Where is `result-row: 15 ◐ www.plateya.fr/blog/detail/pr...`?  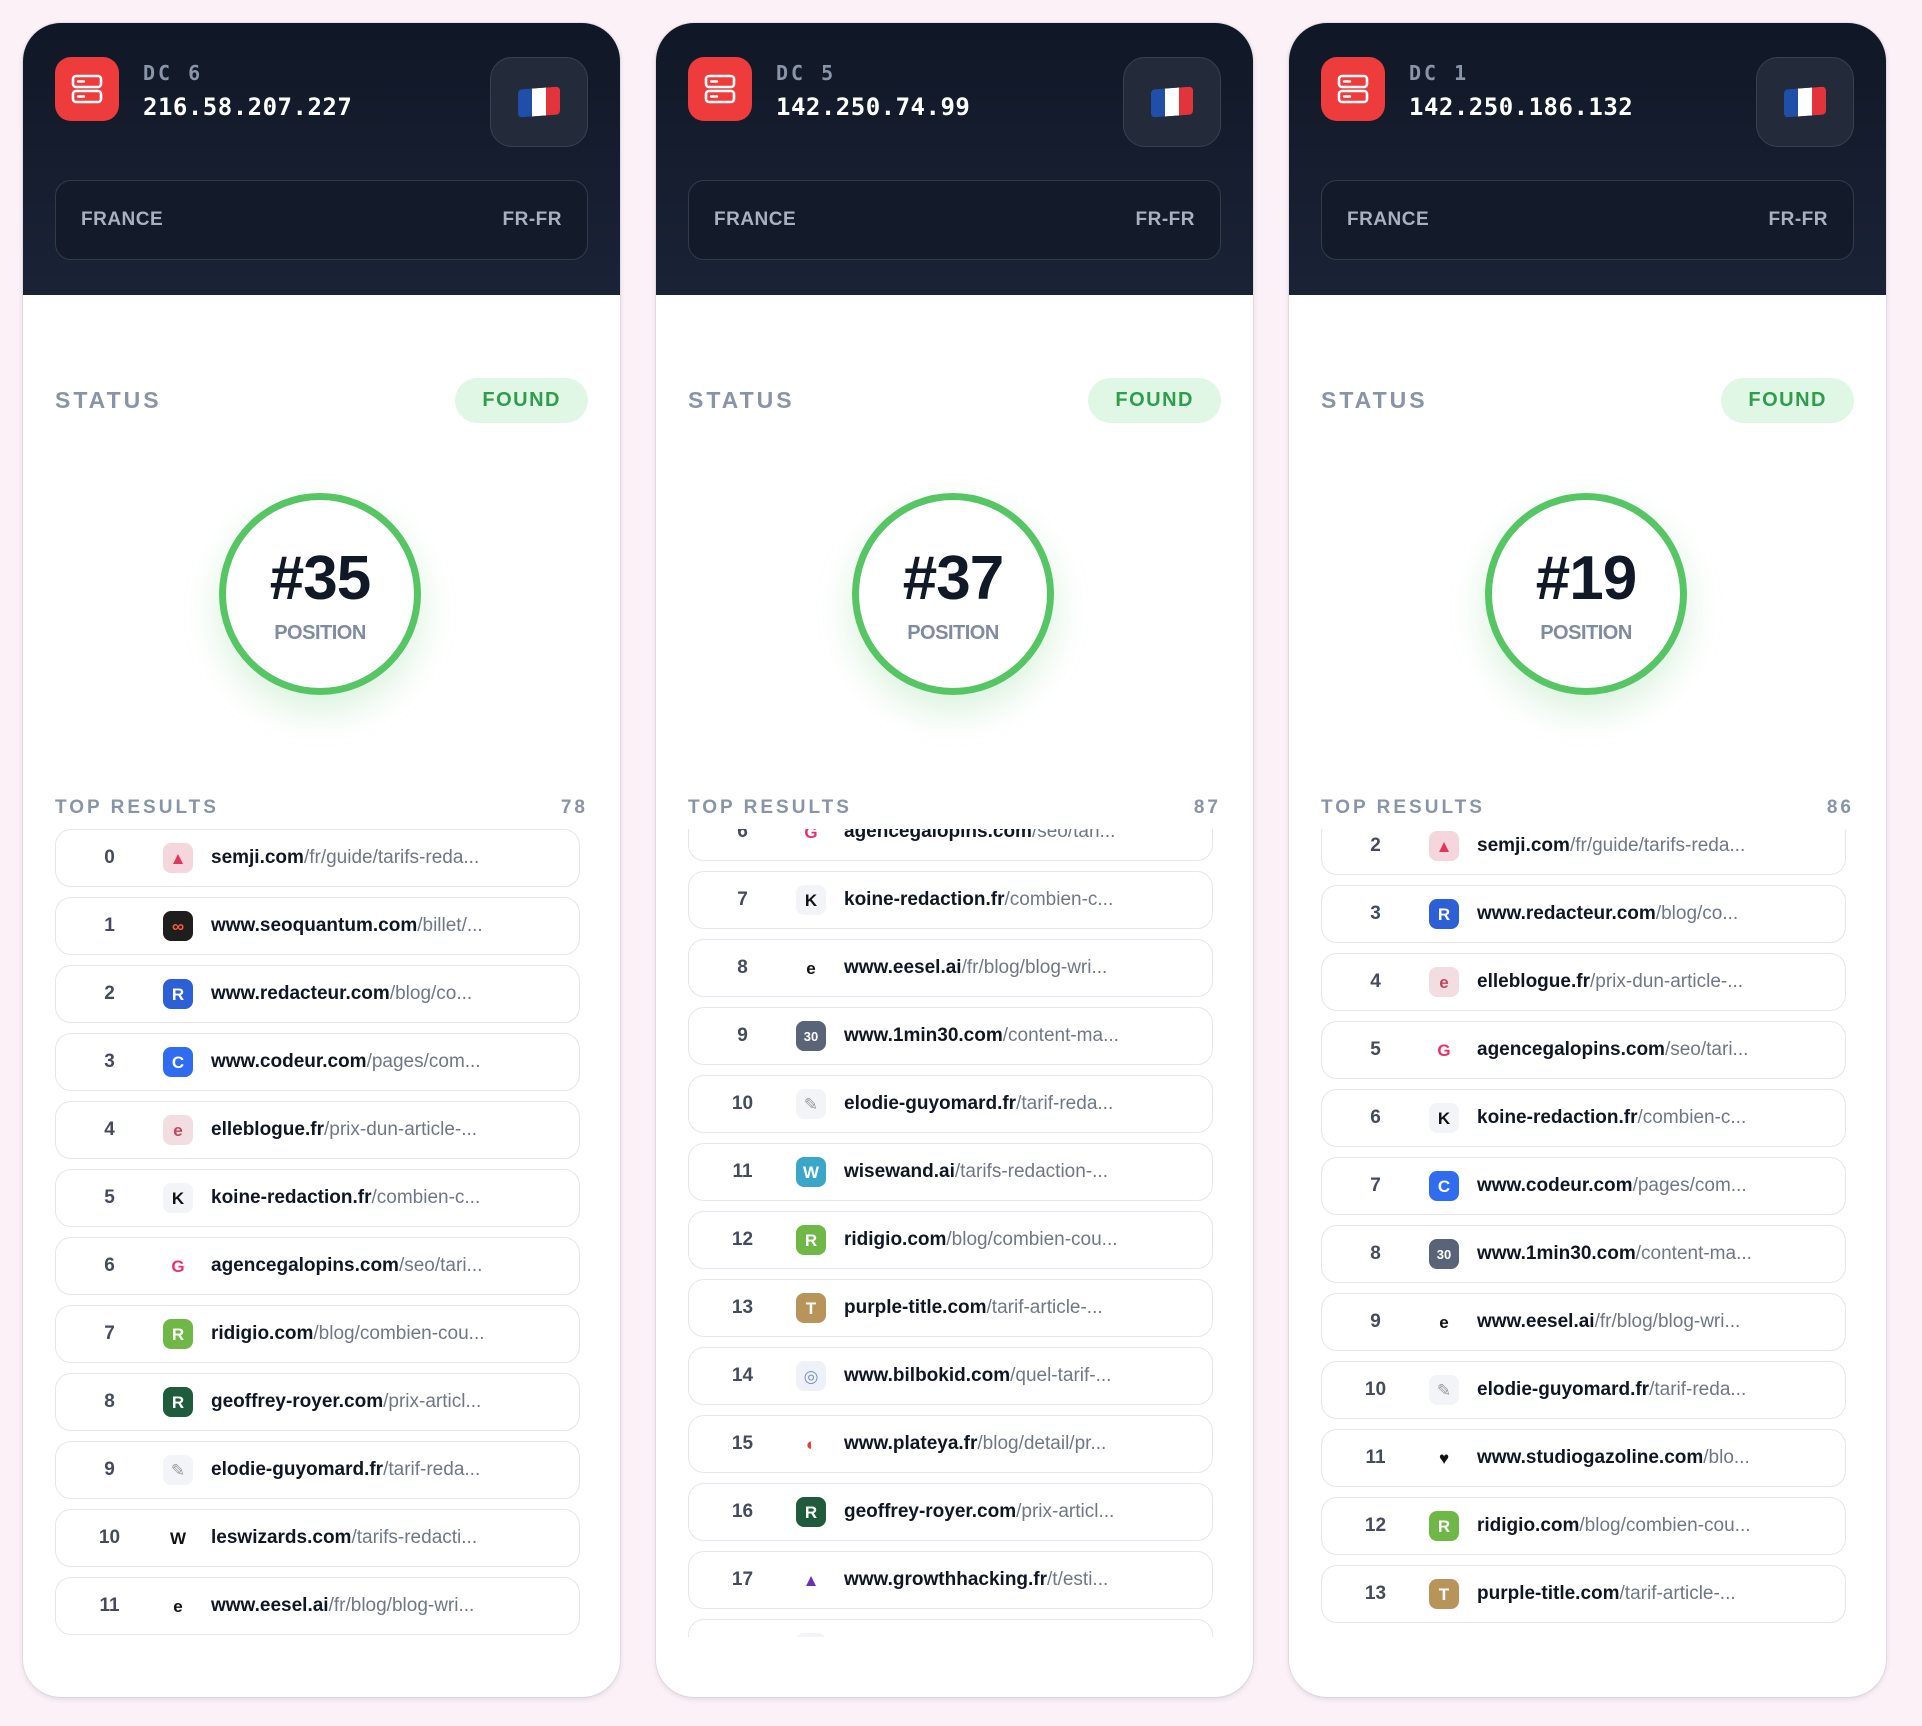
result-row: 15 ◐ www.plateya.fr/blog/detail/pr... is located at coordinates (950, 1444).